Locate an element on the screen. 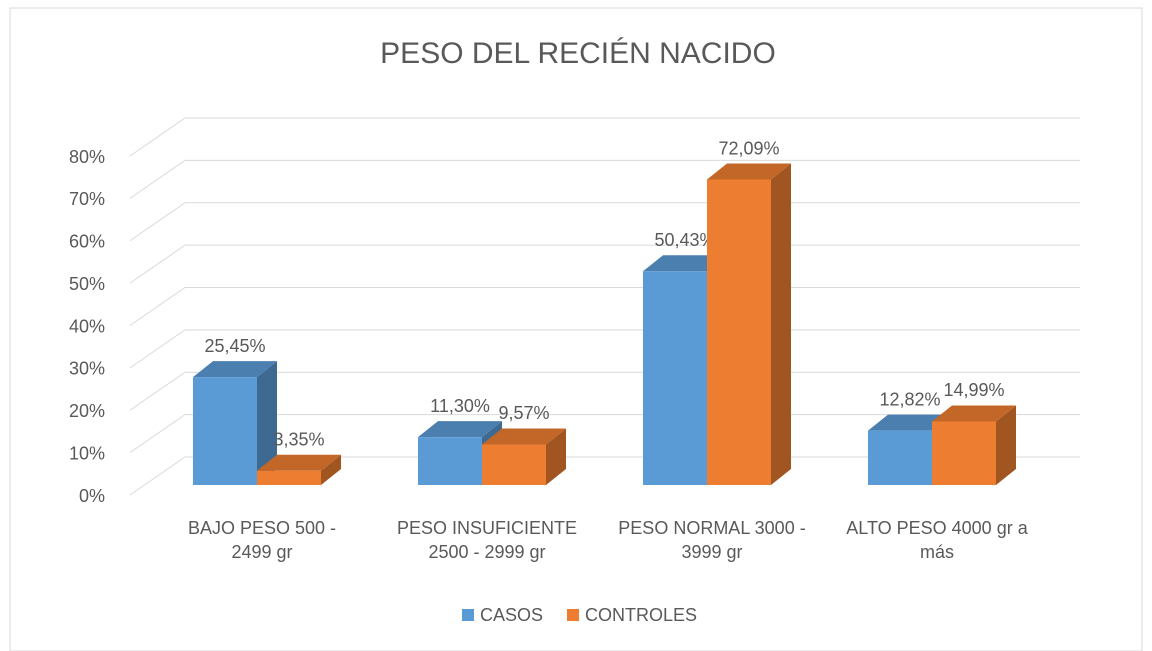 Image resolution: width=1152 pixels, height=651 pixels. y-tick-label: 50% is located at coordinates (87, 284).